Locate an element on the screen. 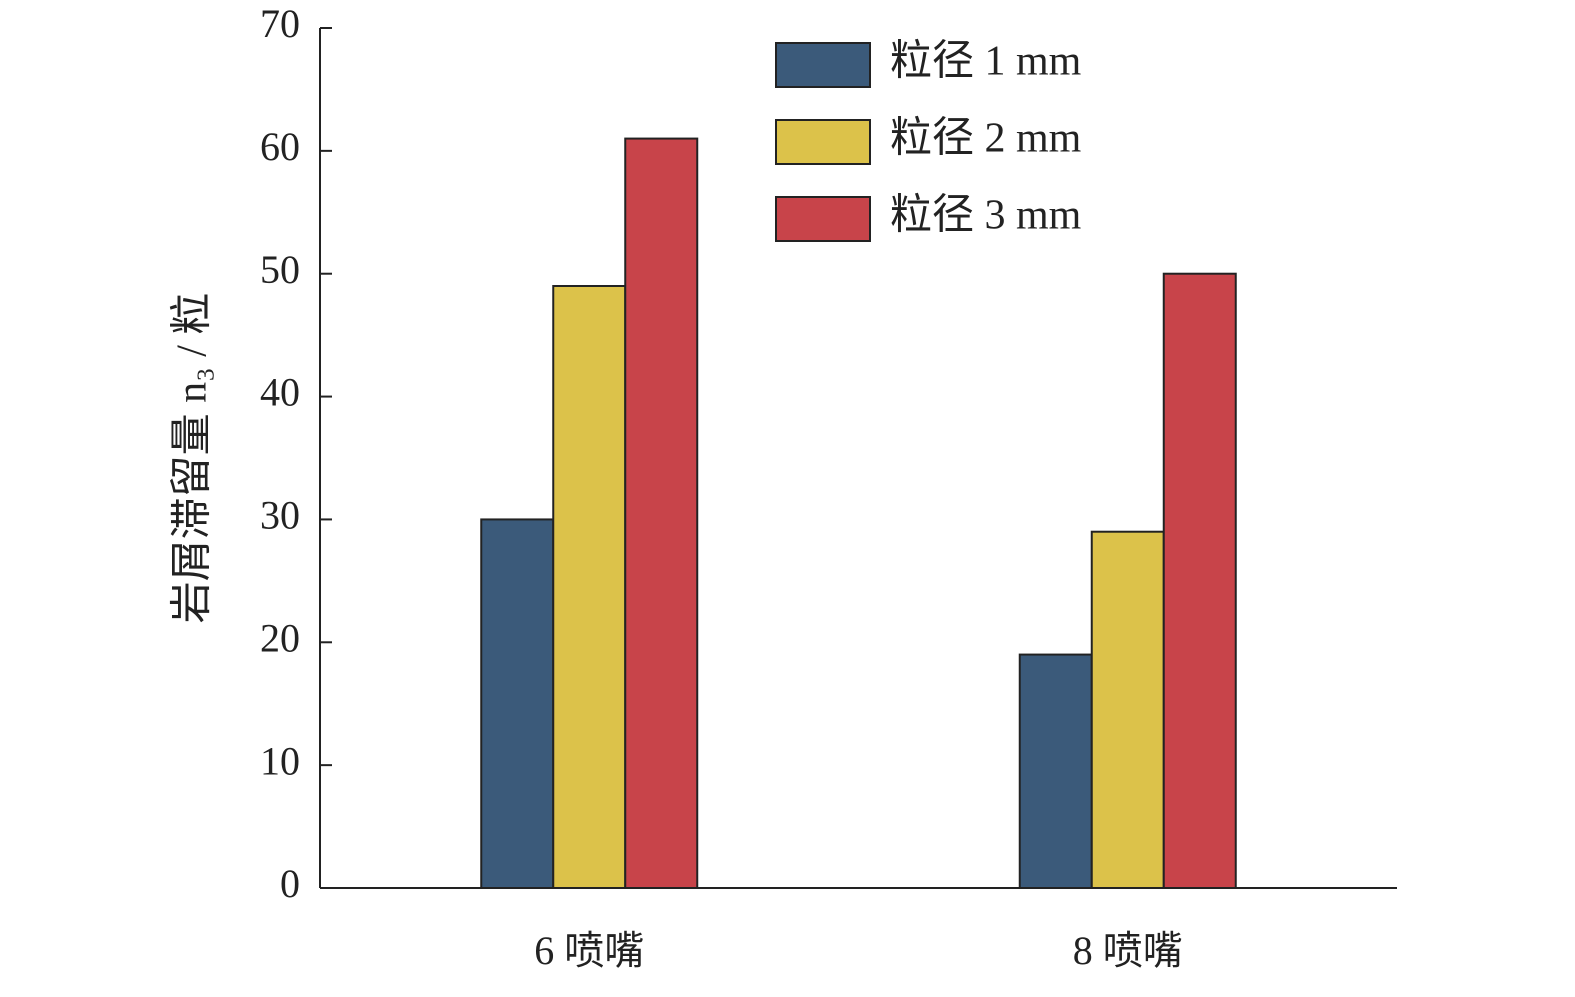 Image resolution: width=1575 pixels, height=997 pixels. y-tick-label: 30 is located at coordinates (280, 515).